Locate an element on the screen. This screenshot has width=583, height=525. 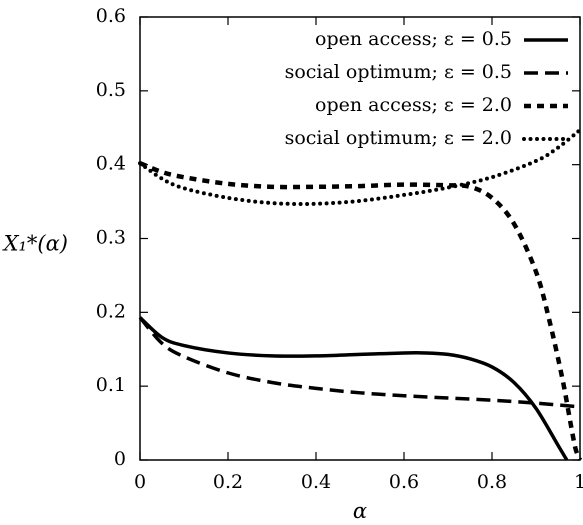
legend-label: social optimum; ε = 0.5 is located at coordinates (398, 72).